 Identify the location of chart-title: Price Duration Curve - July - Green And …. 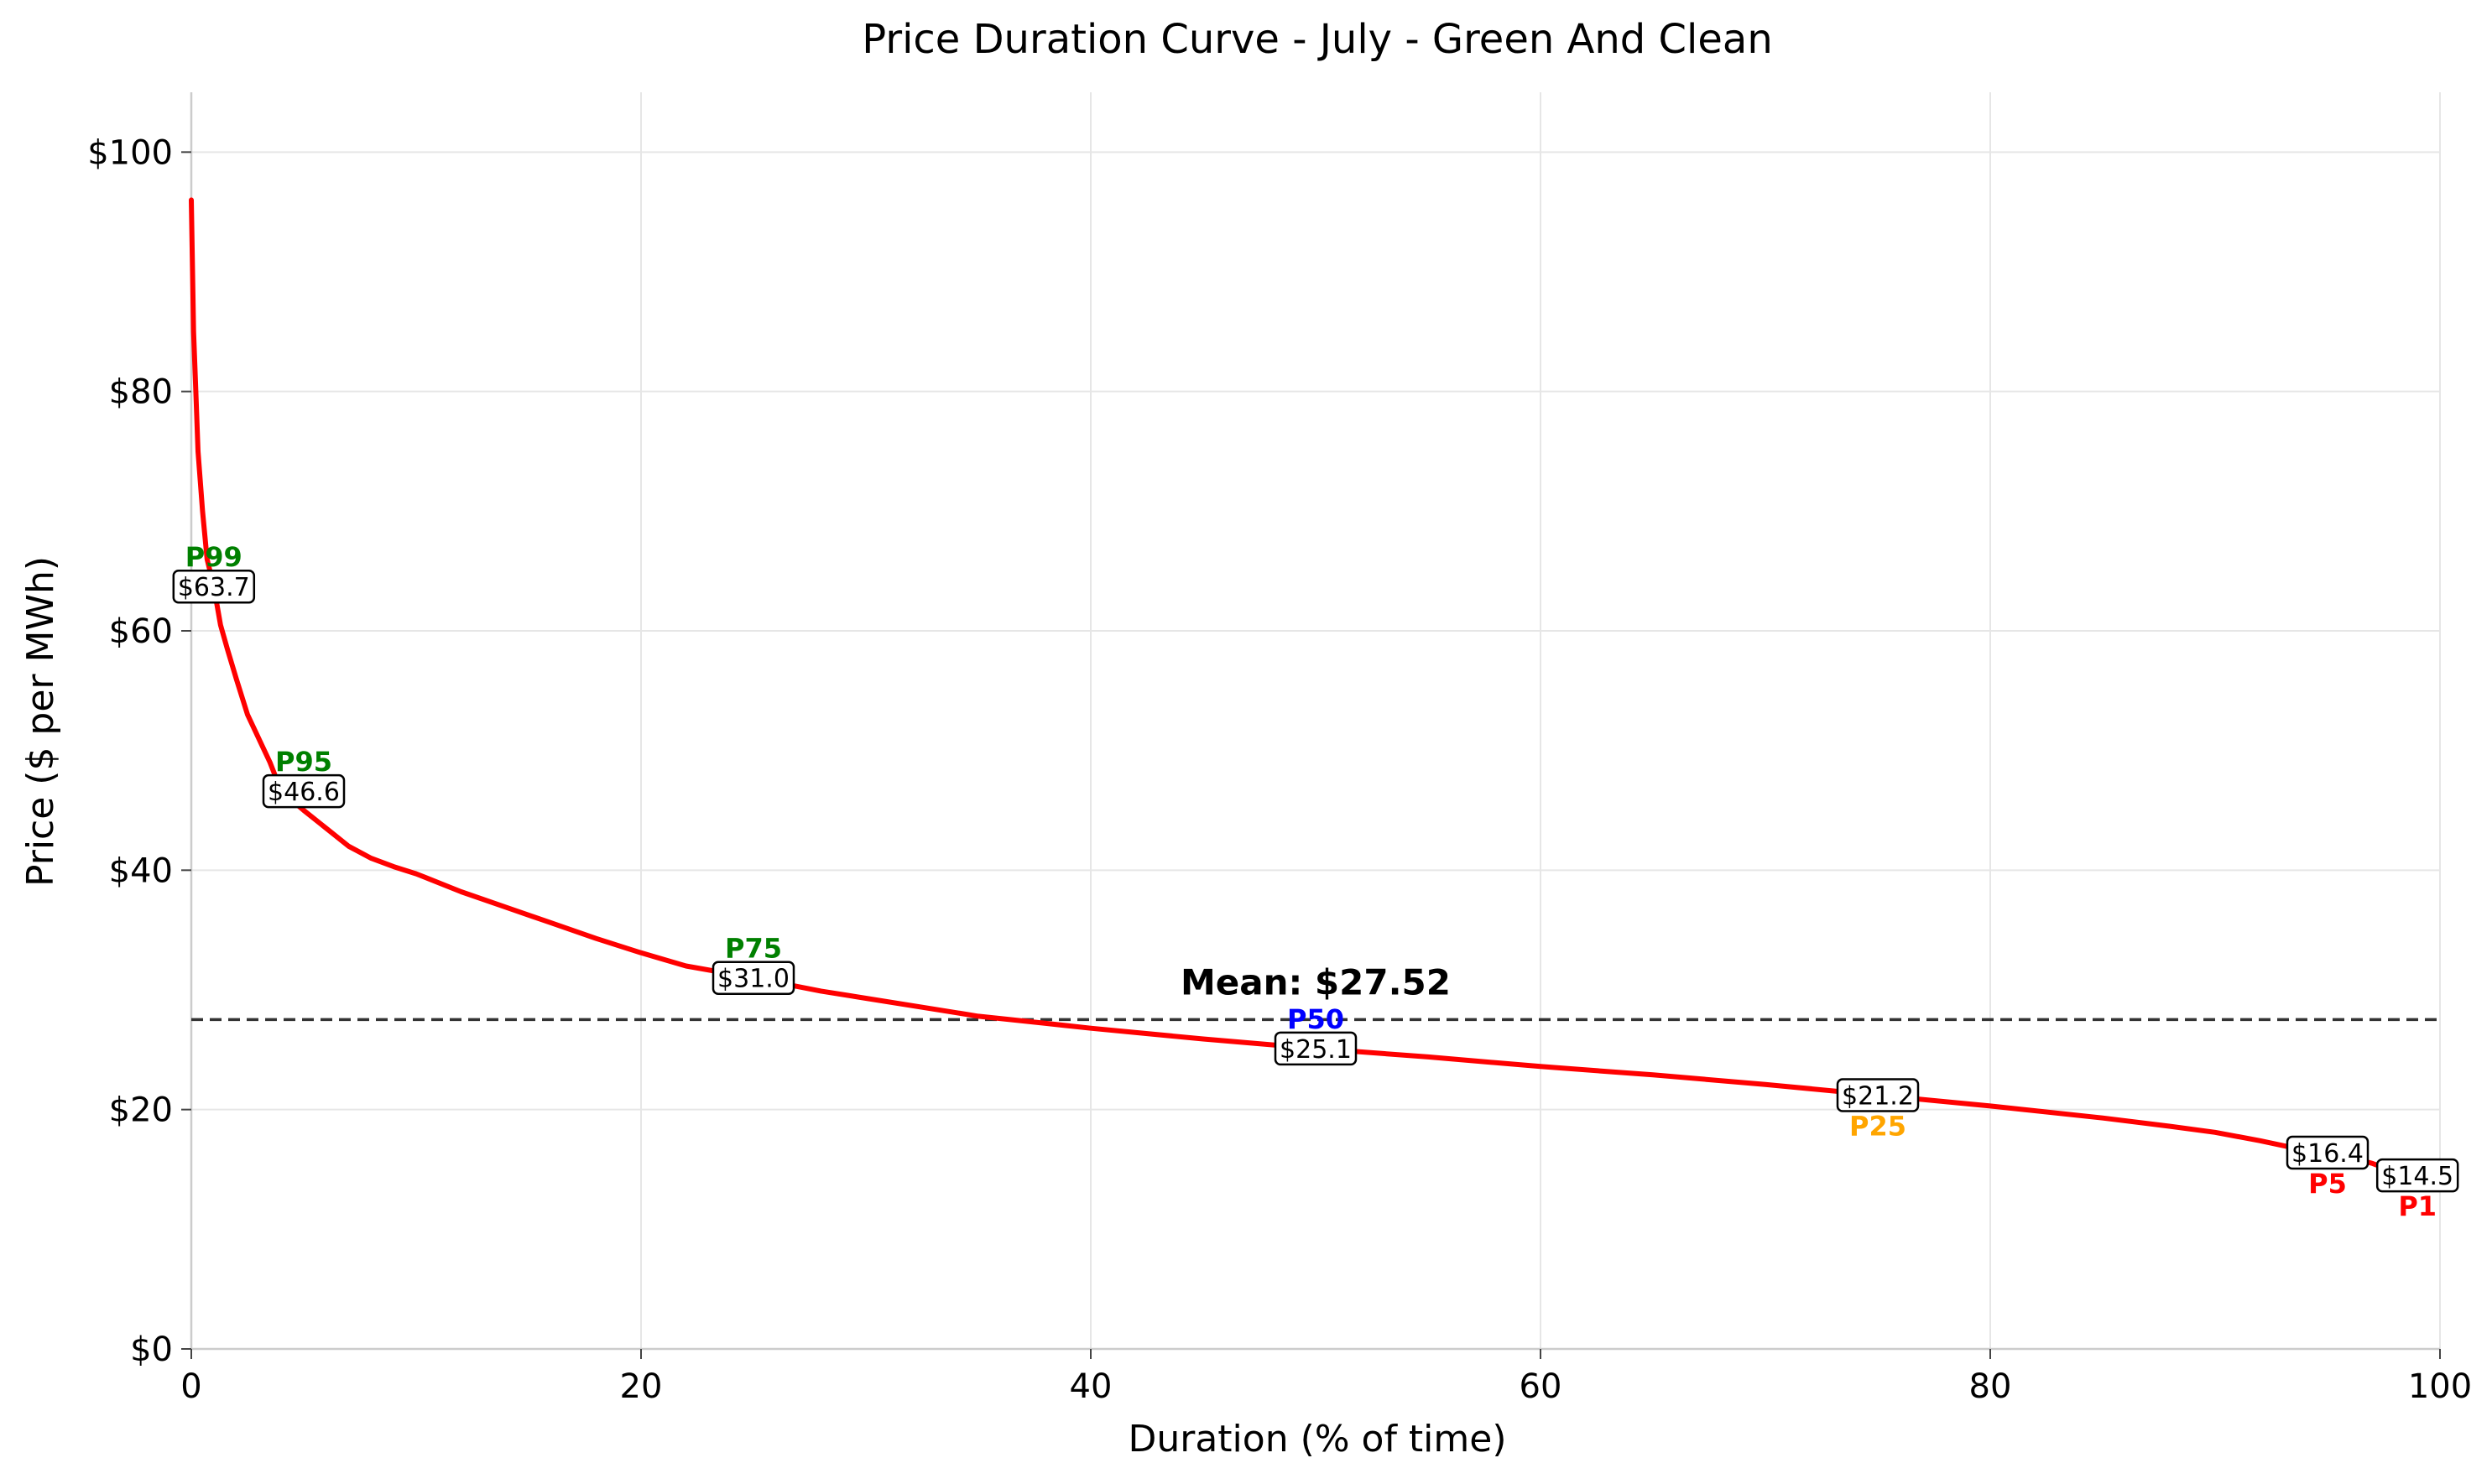
(1317, 39).